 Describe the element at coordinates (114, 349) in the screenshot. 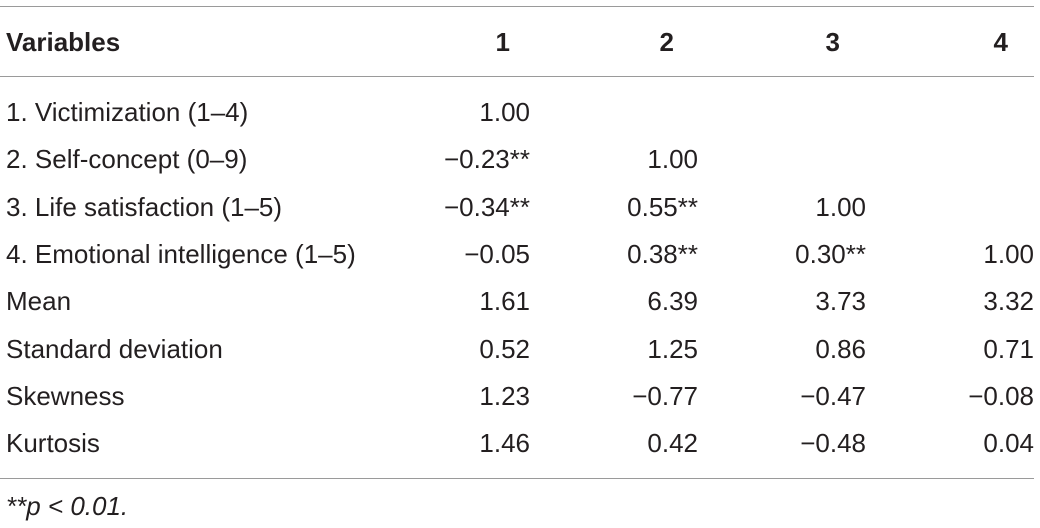

I see `row-label: Standard deviation` at that location.